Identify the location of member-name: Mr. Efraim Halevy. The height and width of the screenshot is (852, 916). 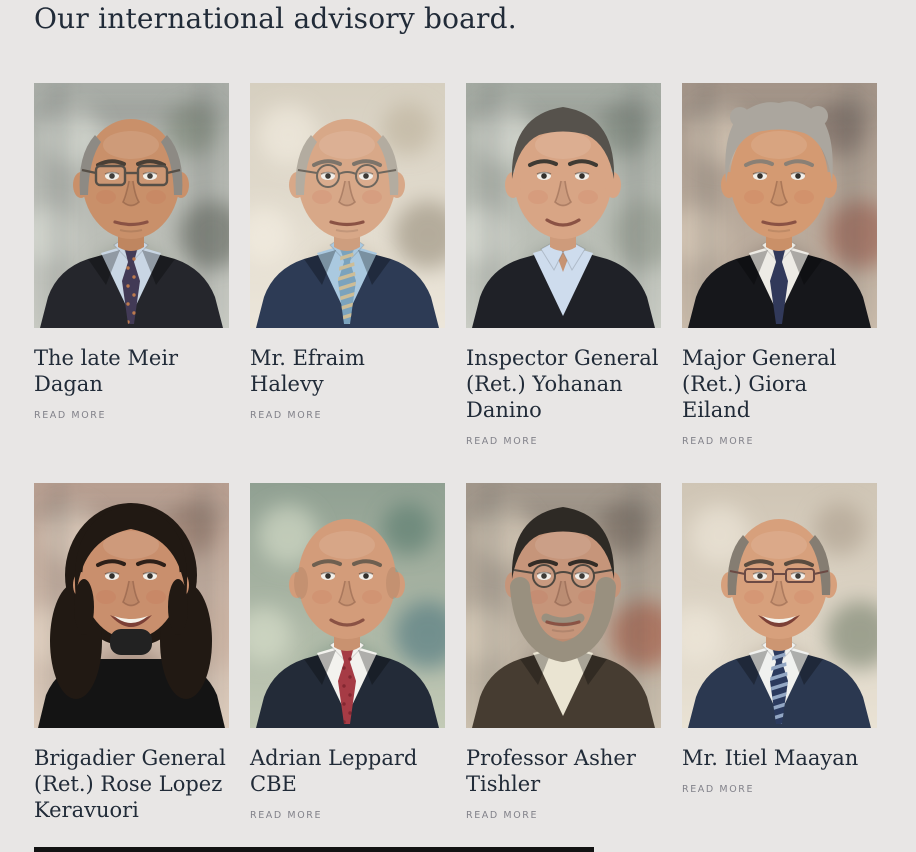
(307, 371).